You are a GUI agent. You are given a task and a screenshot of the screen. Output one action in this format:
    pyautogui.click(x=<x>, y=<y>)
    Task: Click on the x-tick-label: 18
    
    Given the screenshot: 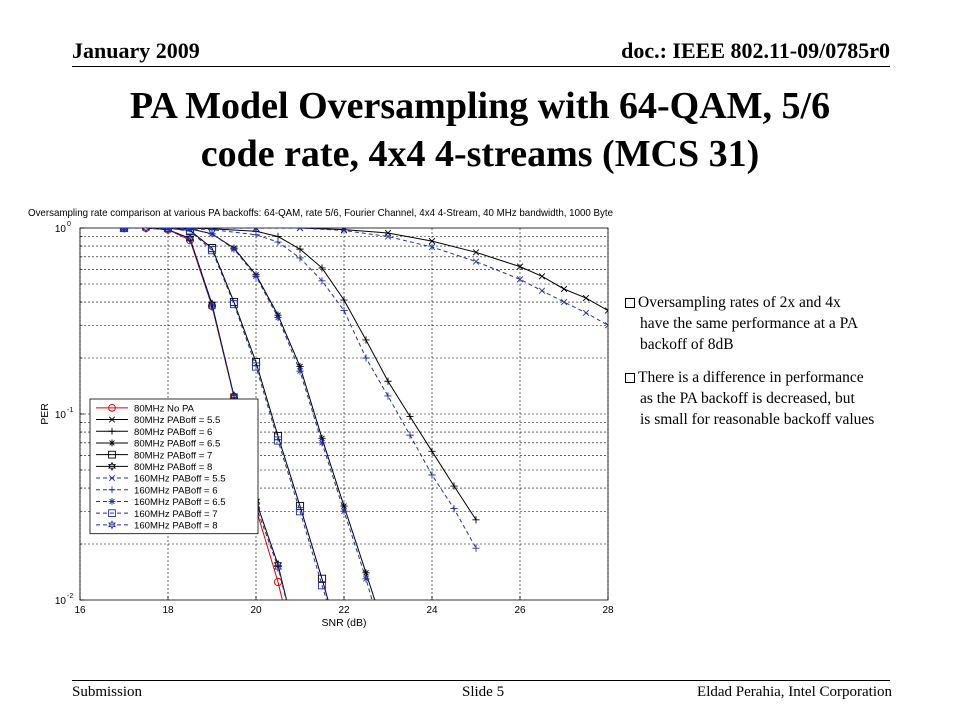 What is the action you would take?
    pyautogui.click(x=168, y=610)
    